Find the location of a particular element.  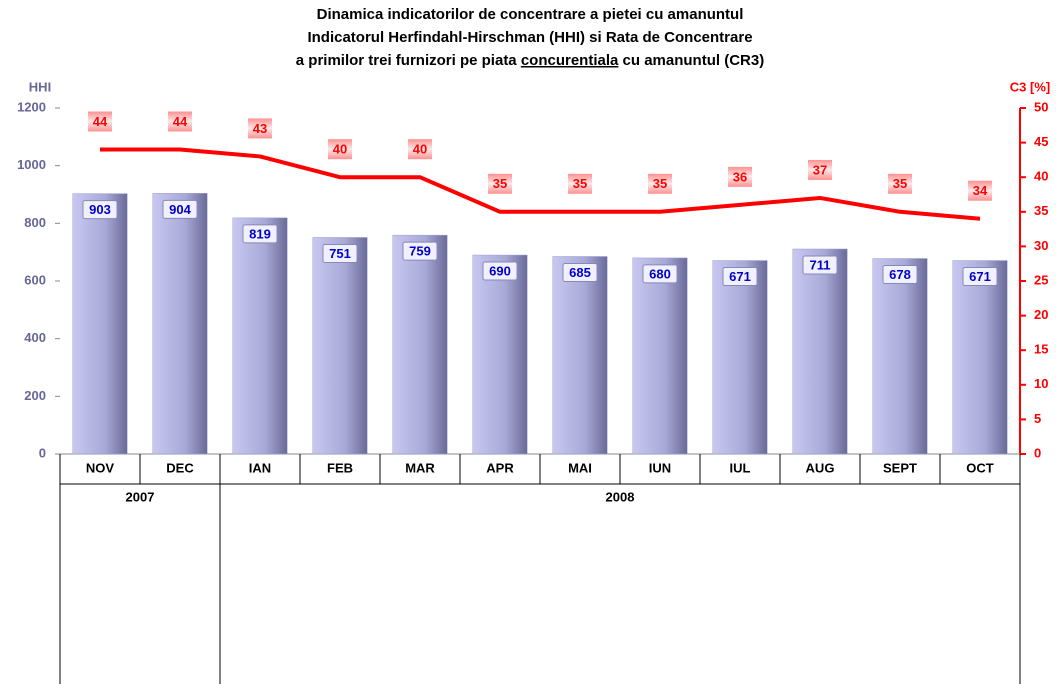

line-label: 43 is located at coordinates (260, 128).